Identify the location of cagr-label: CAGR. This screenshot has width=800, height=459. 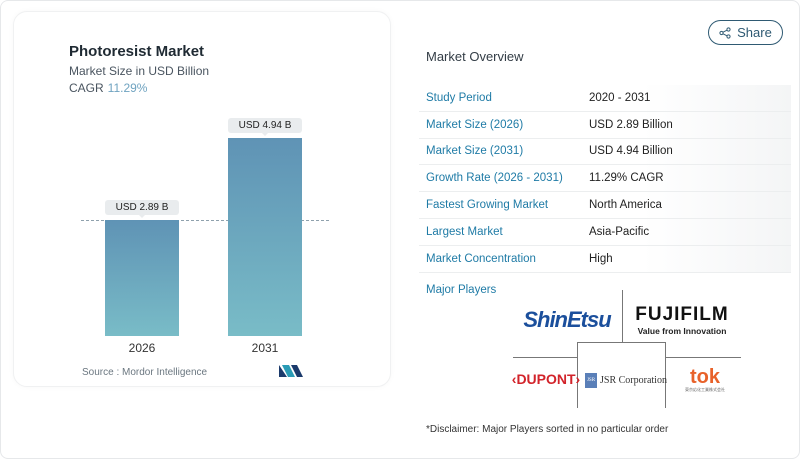
(86, 88).